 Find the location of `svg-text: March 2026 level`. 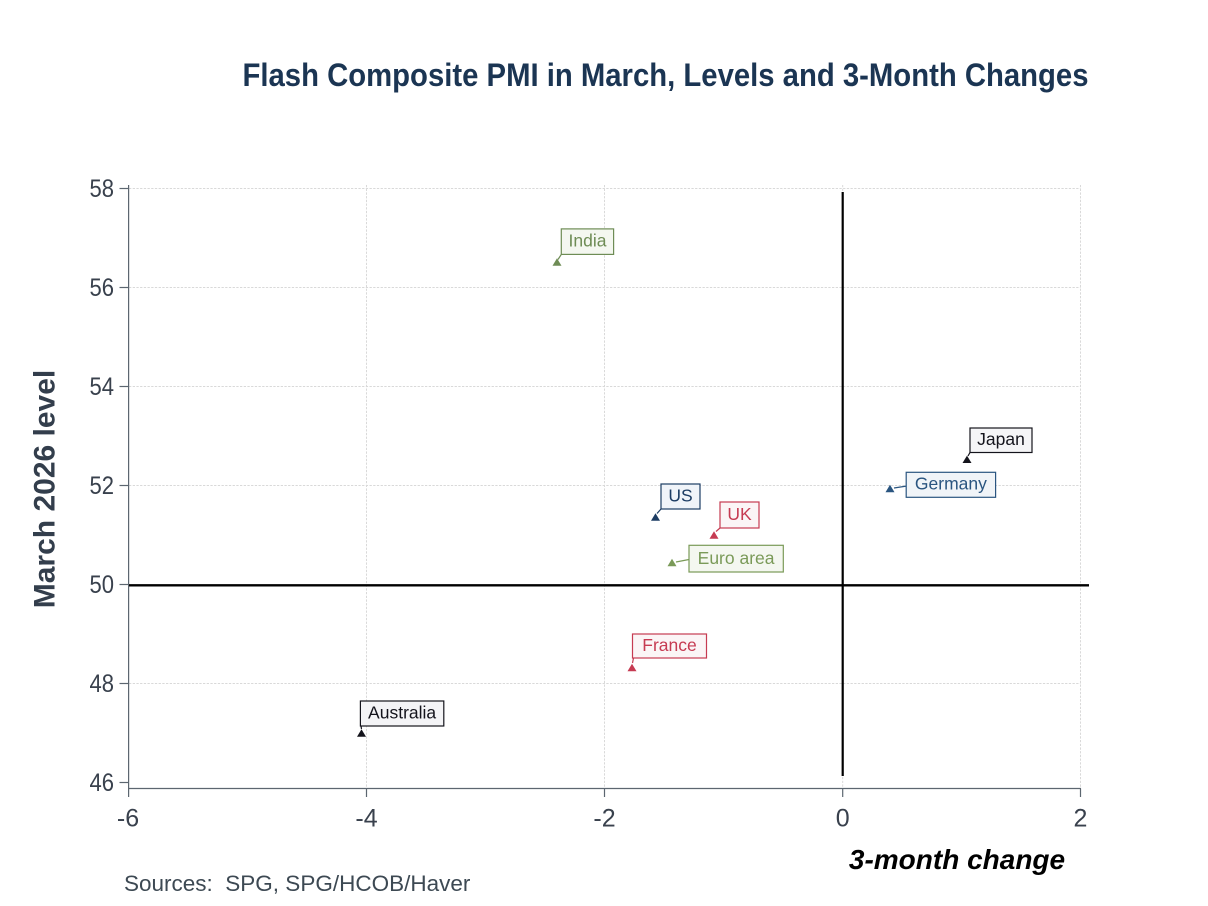

svg-text: March 2026 level is located at coordinates (45, 489).